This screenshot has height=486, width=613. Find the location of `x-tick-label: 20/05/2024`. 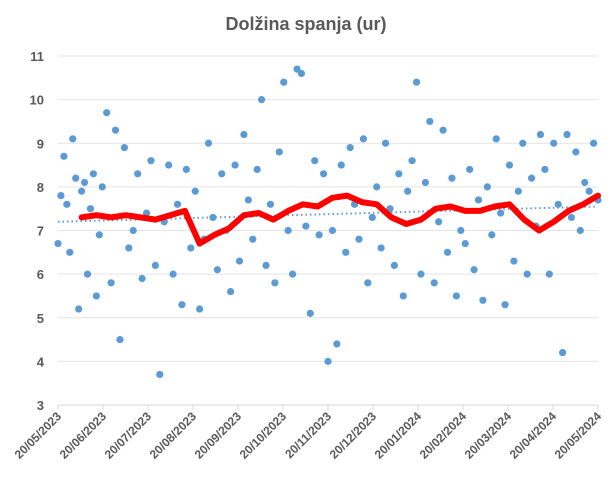

x-tick-label: 20/05/2024 is located at coordinates (578, 435).